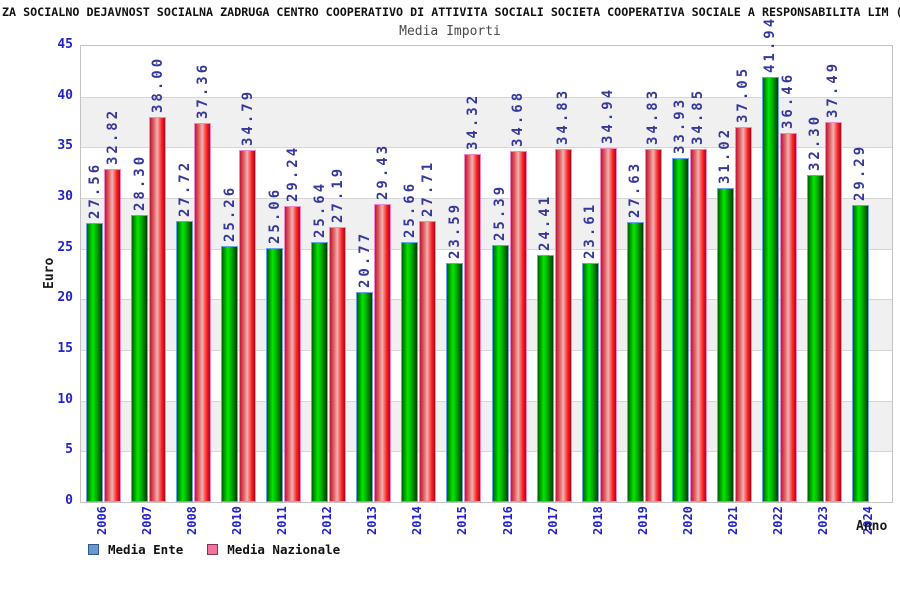 The height and width of the screenshot is (600, 900). I want to click on bar-value-label: 34.79, so click(247, 117).